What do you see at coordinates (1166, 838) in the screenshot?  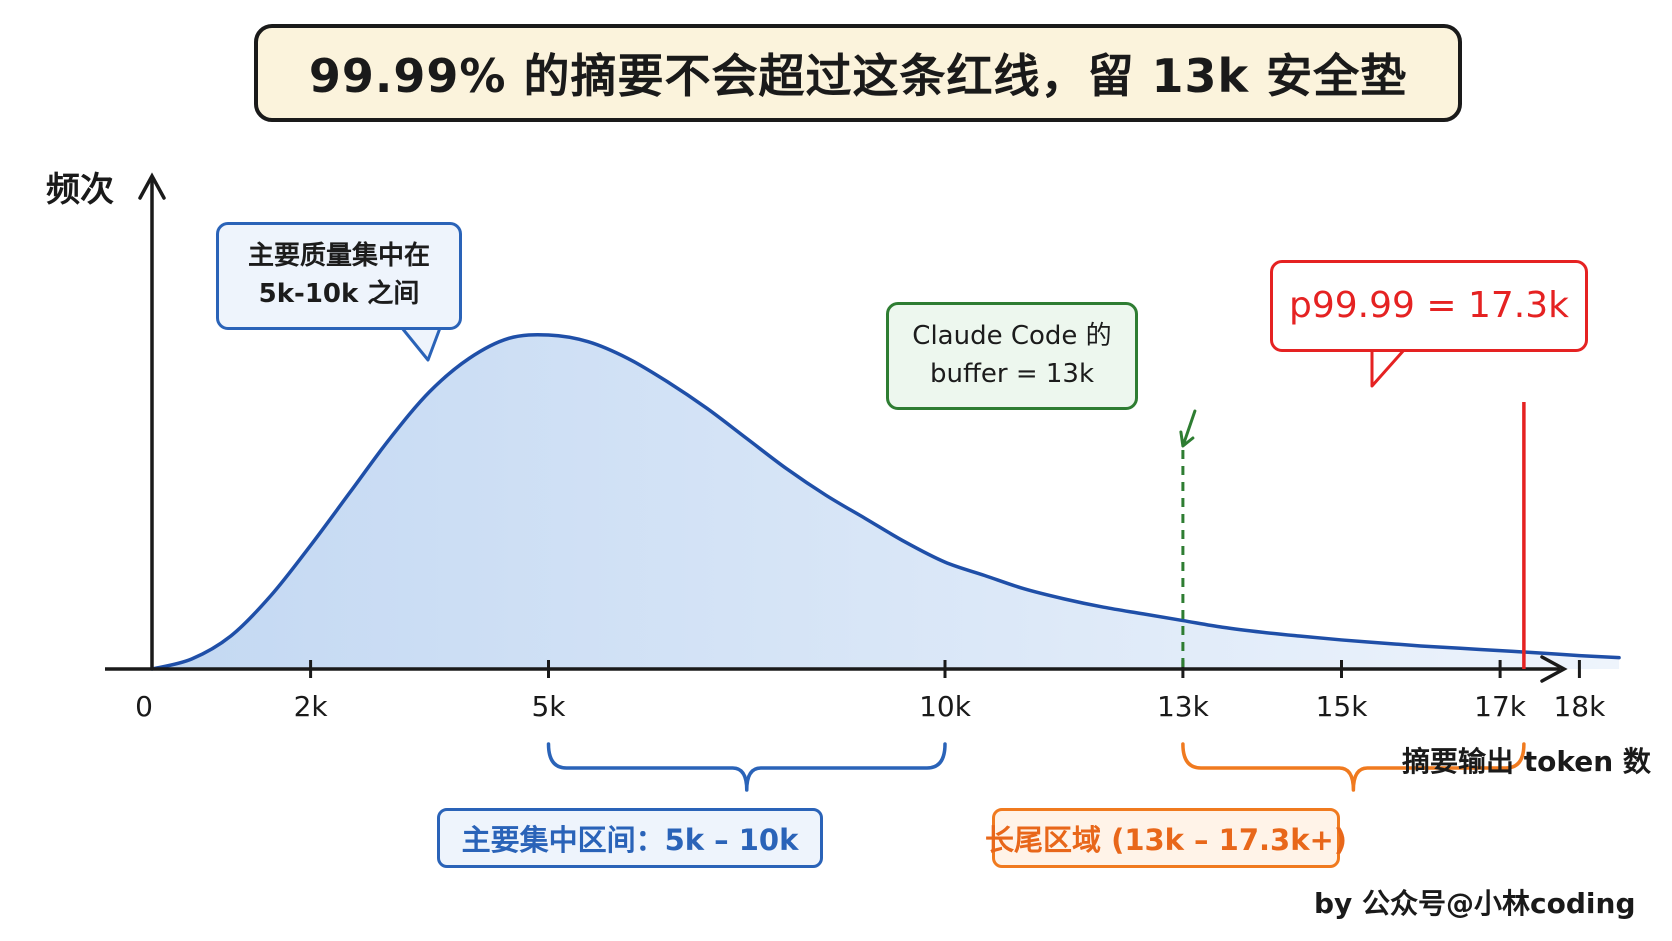 I see `range-label-tail: 长尾区域 (13k – 17.3k+)` at bounding box center [1166, 838].